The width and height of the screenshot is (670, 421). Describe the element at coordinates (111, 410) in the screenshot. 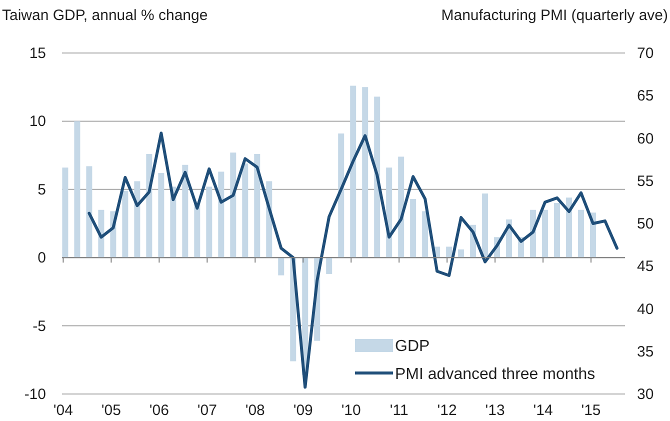

I see `x-tick-label: '05` at that location.